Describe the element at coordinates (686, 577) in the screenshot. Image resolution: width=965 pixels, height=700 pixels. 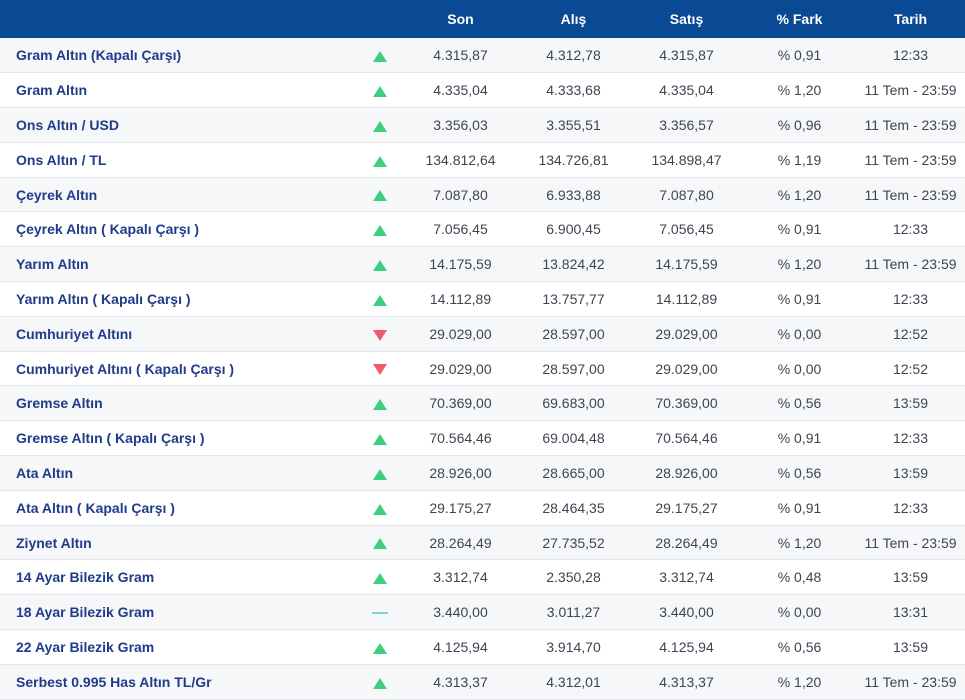
I see `satis-value: 3.312,74` at that location.